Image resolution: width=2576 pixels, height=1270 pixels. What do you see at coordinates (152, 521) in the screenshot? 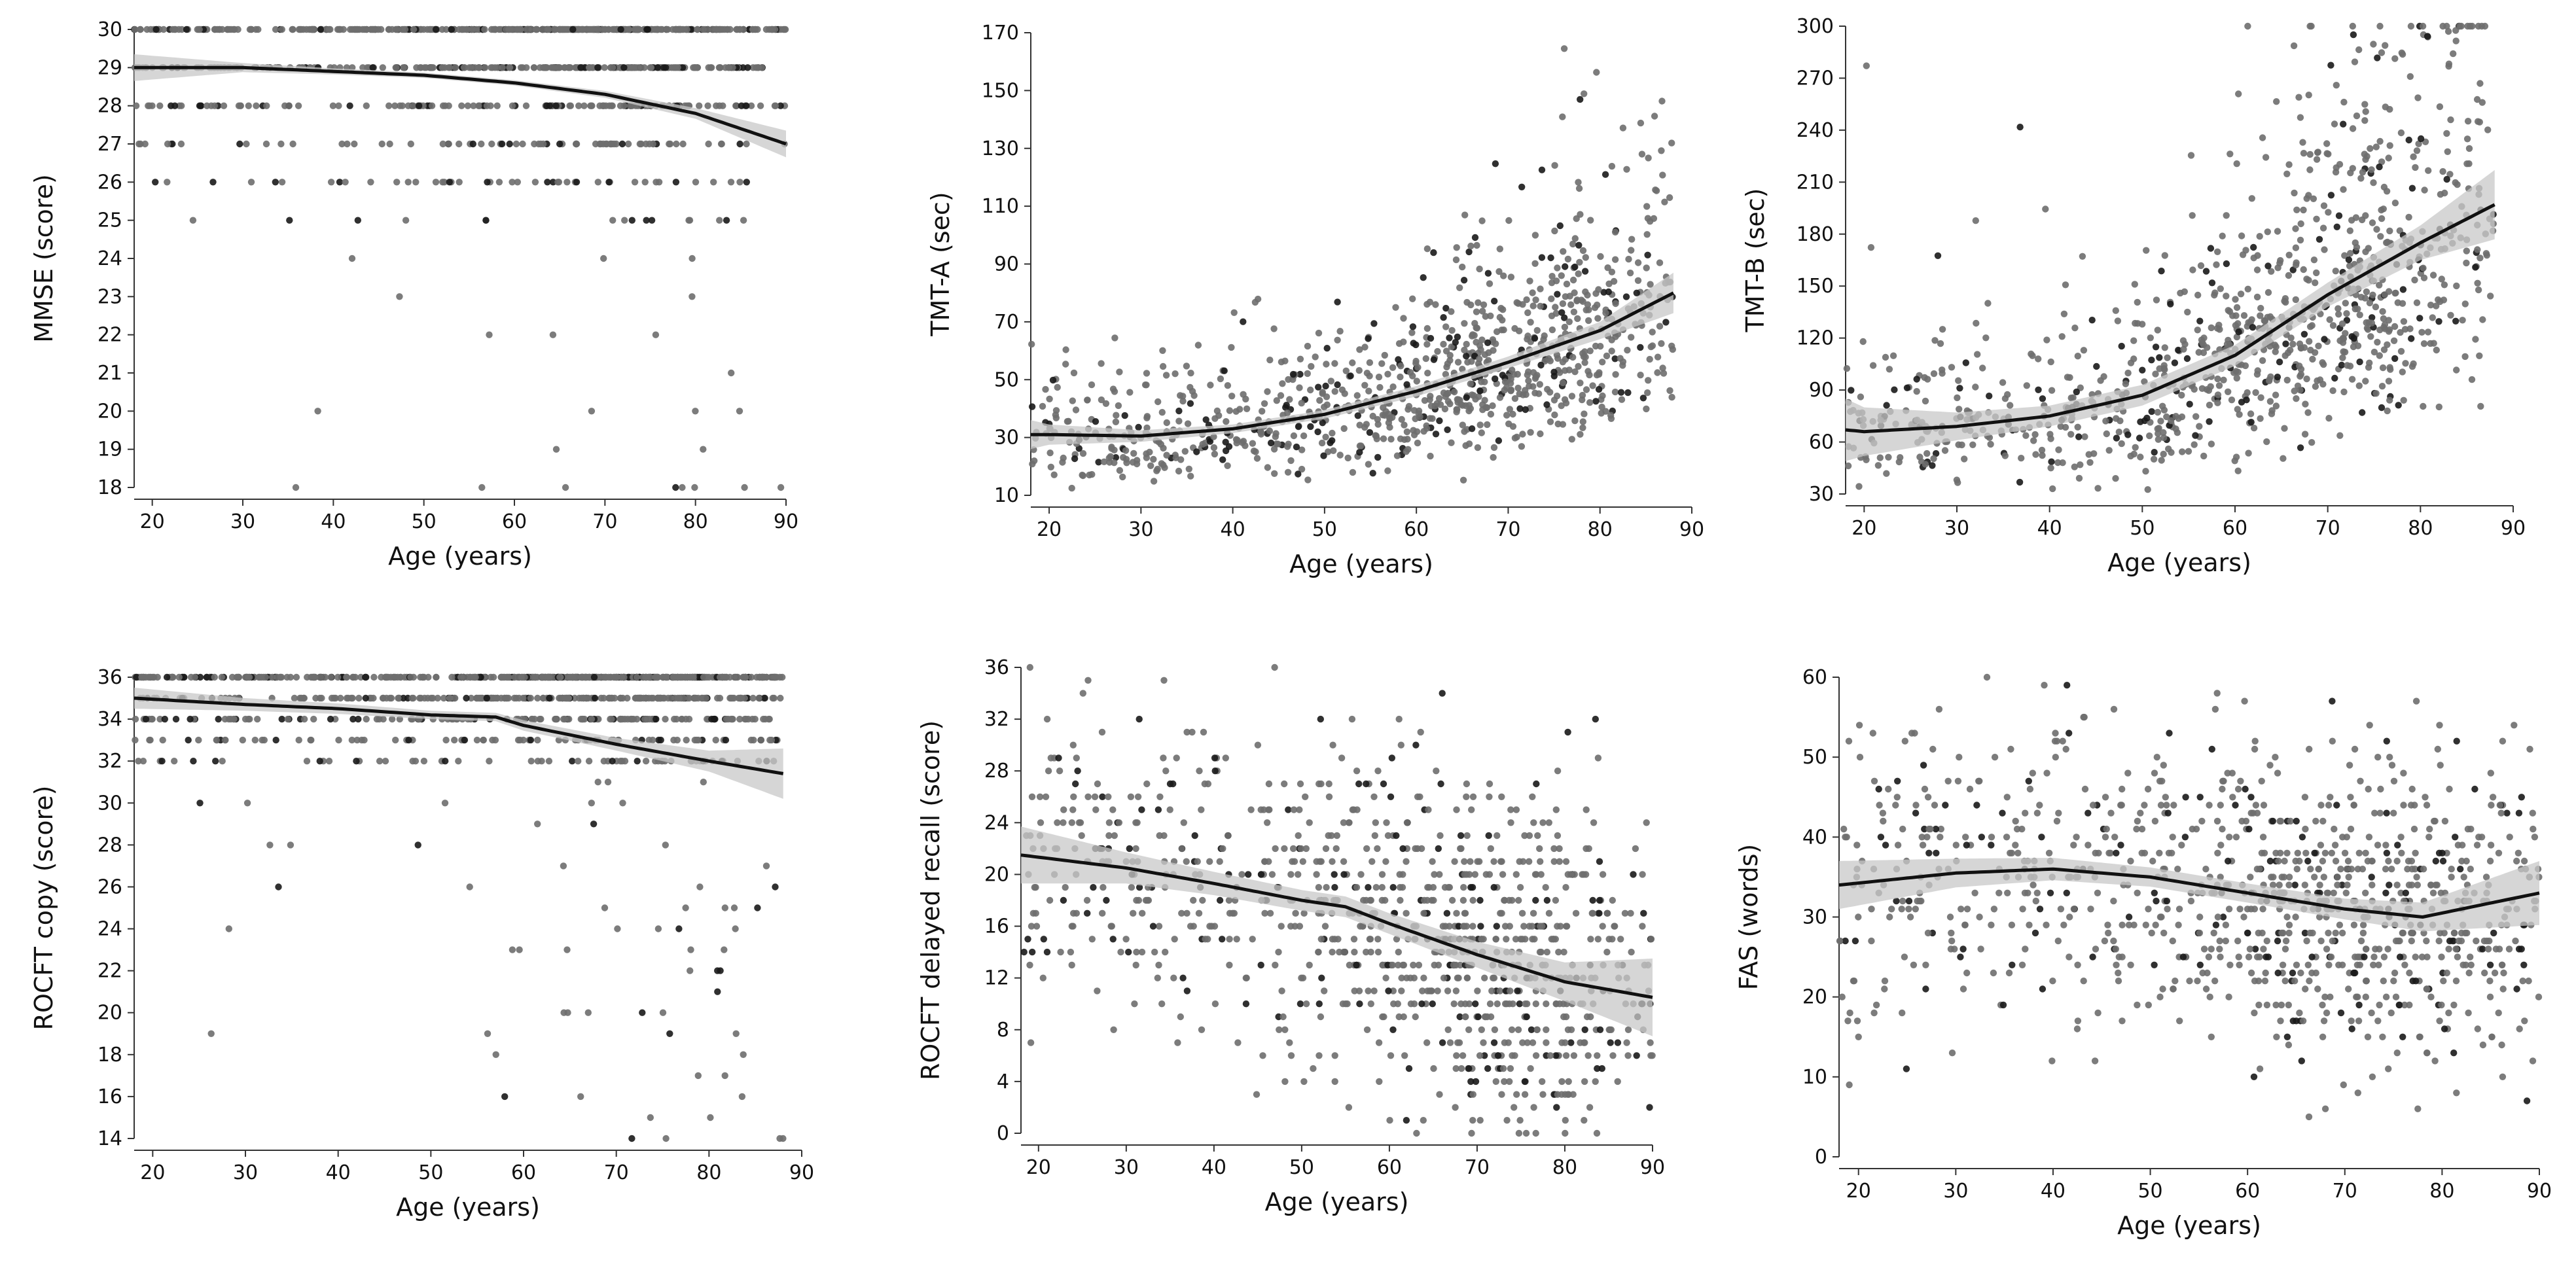
I see `x-tick-label: 20` at bounding box center [152, 521].